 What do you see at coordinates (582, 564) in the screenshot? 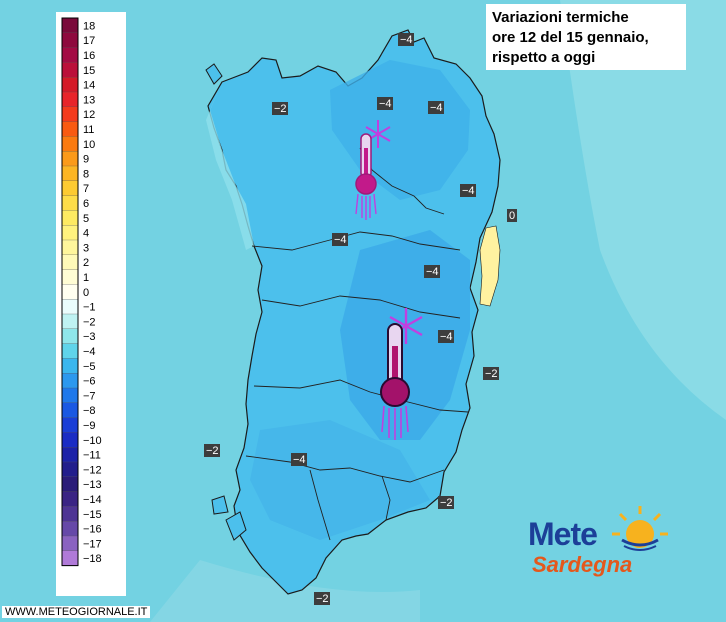
I see `logo-sardegna-text: Sardegna` at bounding box center [582, 564].